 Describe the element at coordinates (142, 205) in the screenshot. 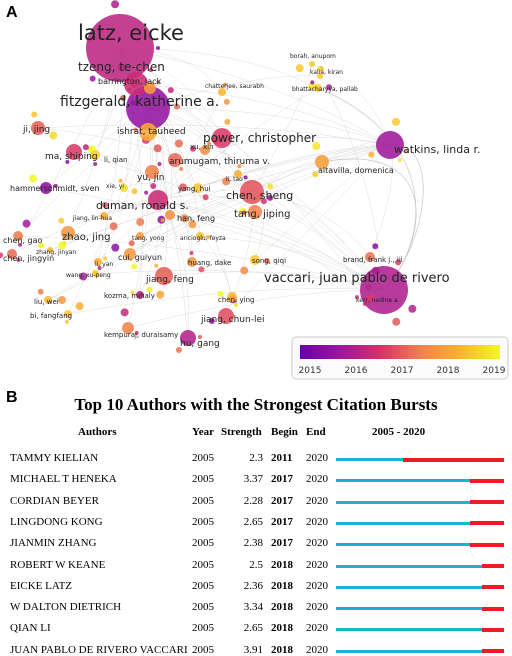

I see `network-node-label: duman, ronald s.` at that location.